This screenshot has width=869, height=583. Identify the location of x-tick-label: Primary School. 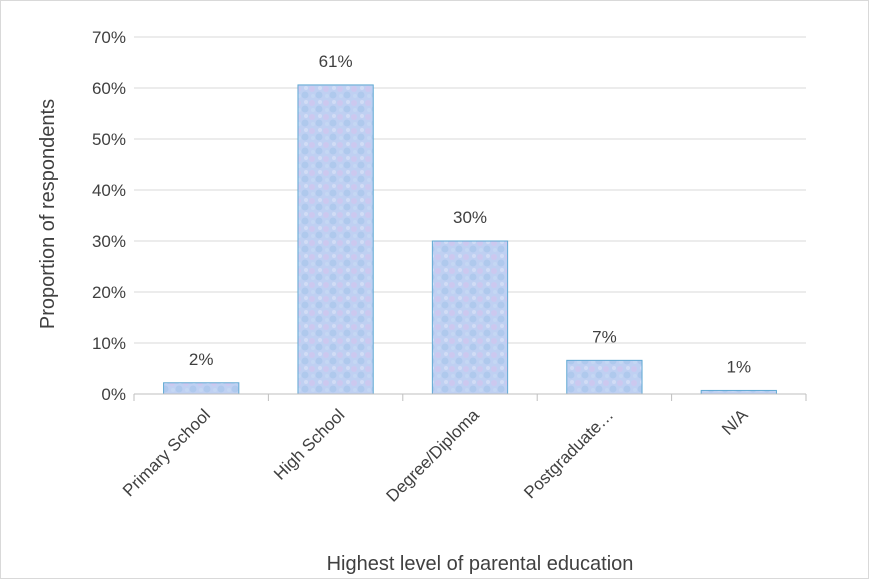
(166, 452).